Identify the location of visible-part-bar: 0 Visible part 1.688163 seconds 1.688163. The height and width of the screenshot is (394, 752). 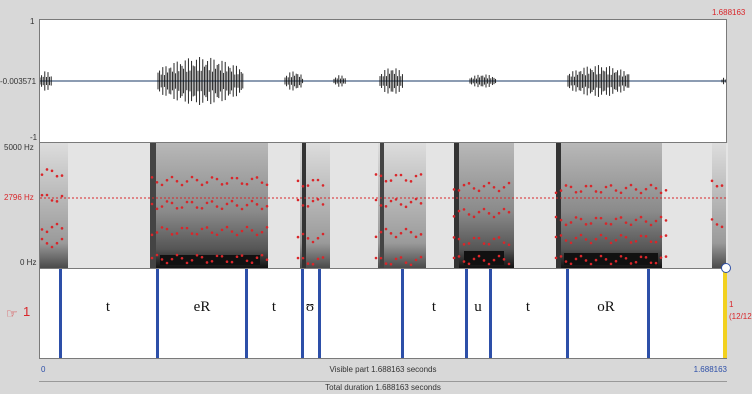
(383, 370).